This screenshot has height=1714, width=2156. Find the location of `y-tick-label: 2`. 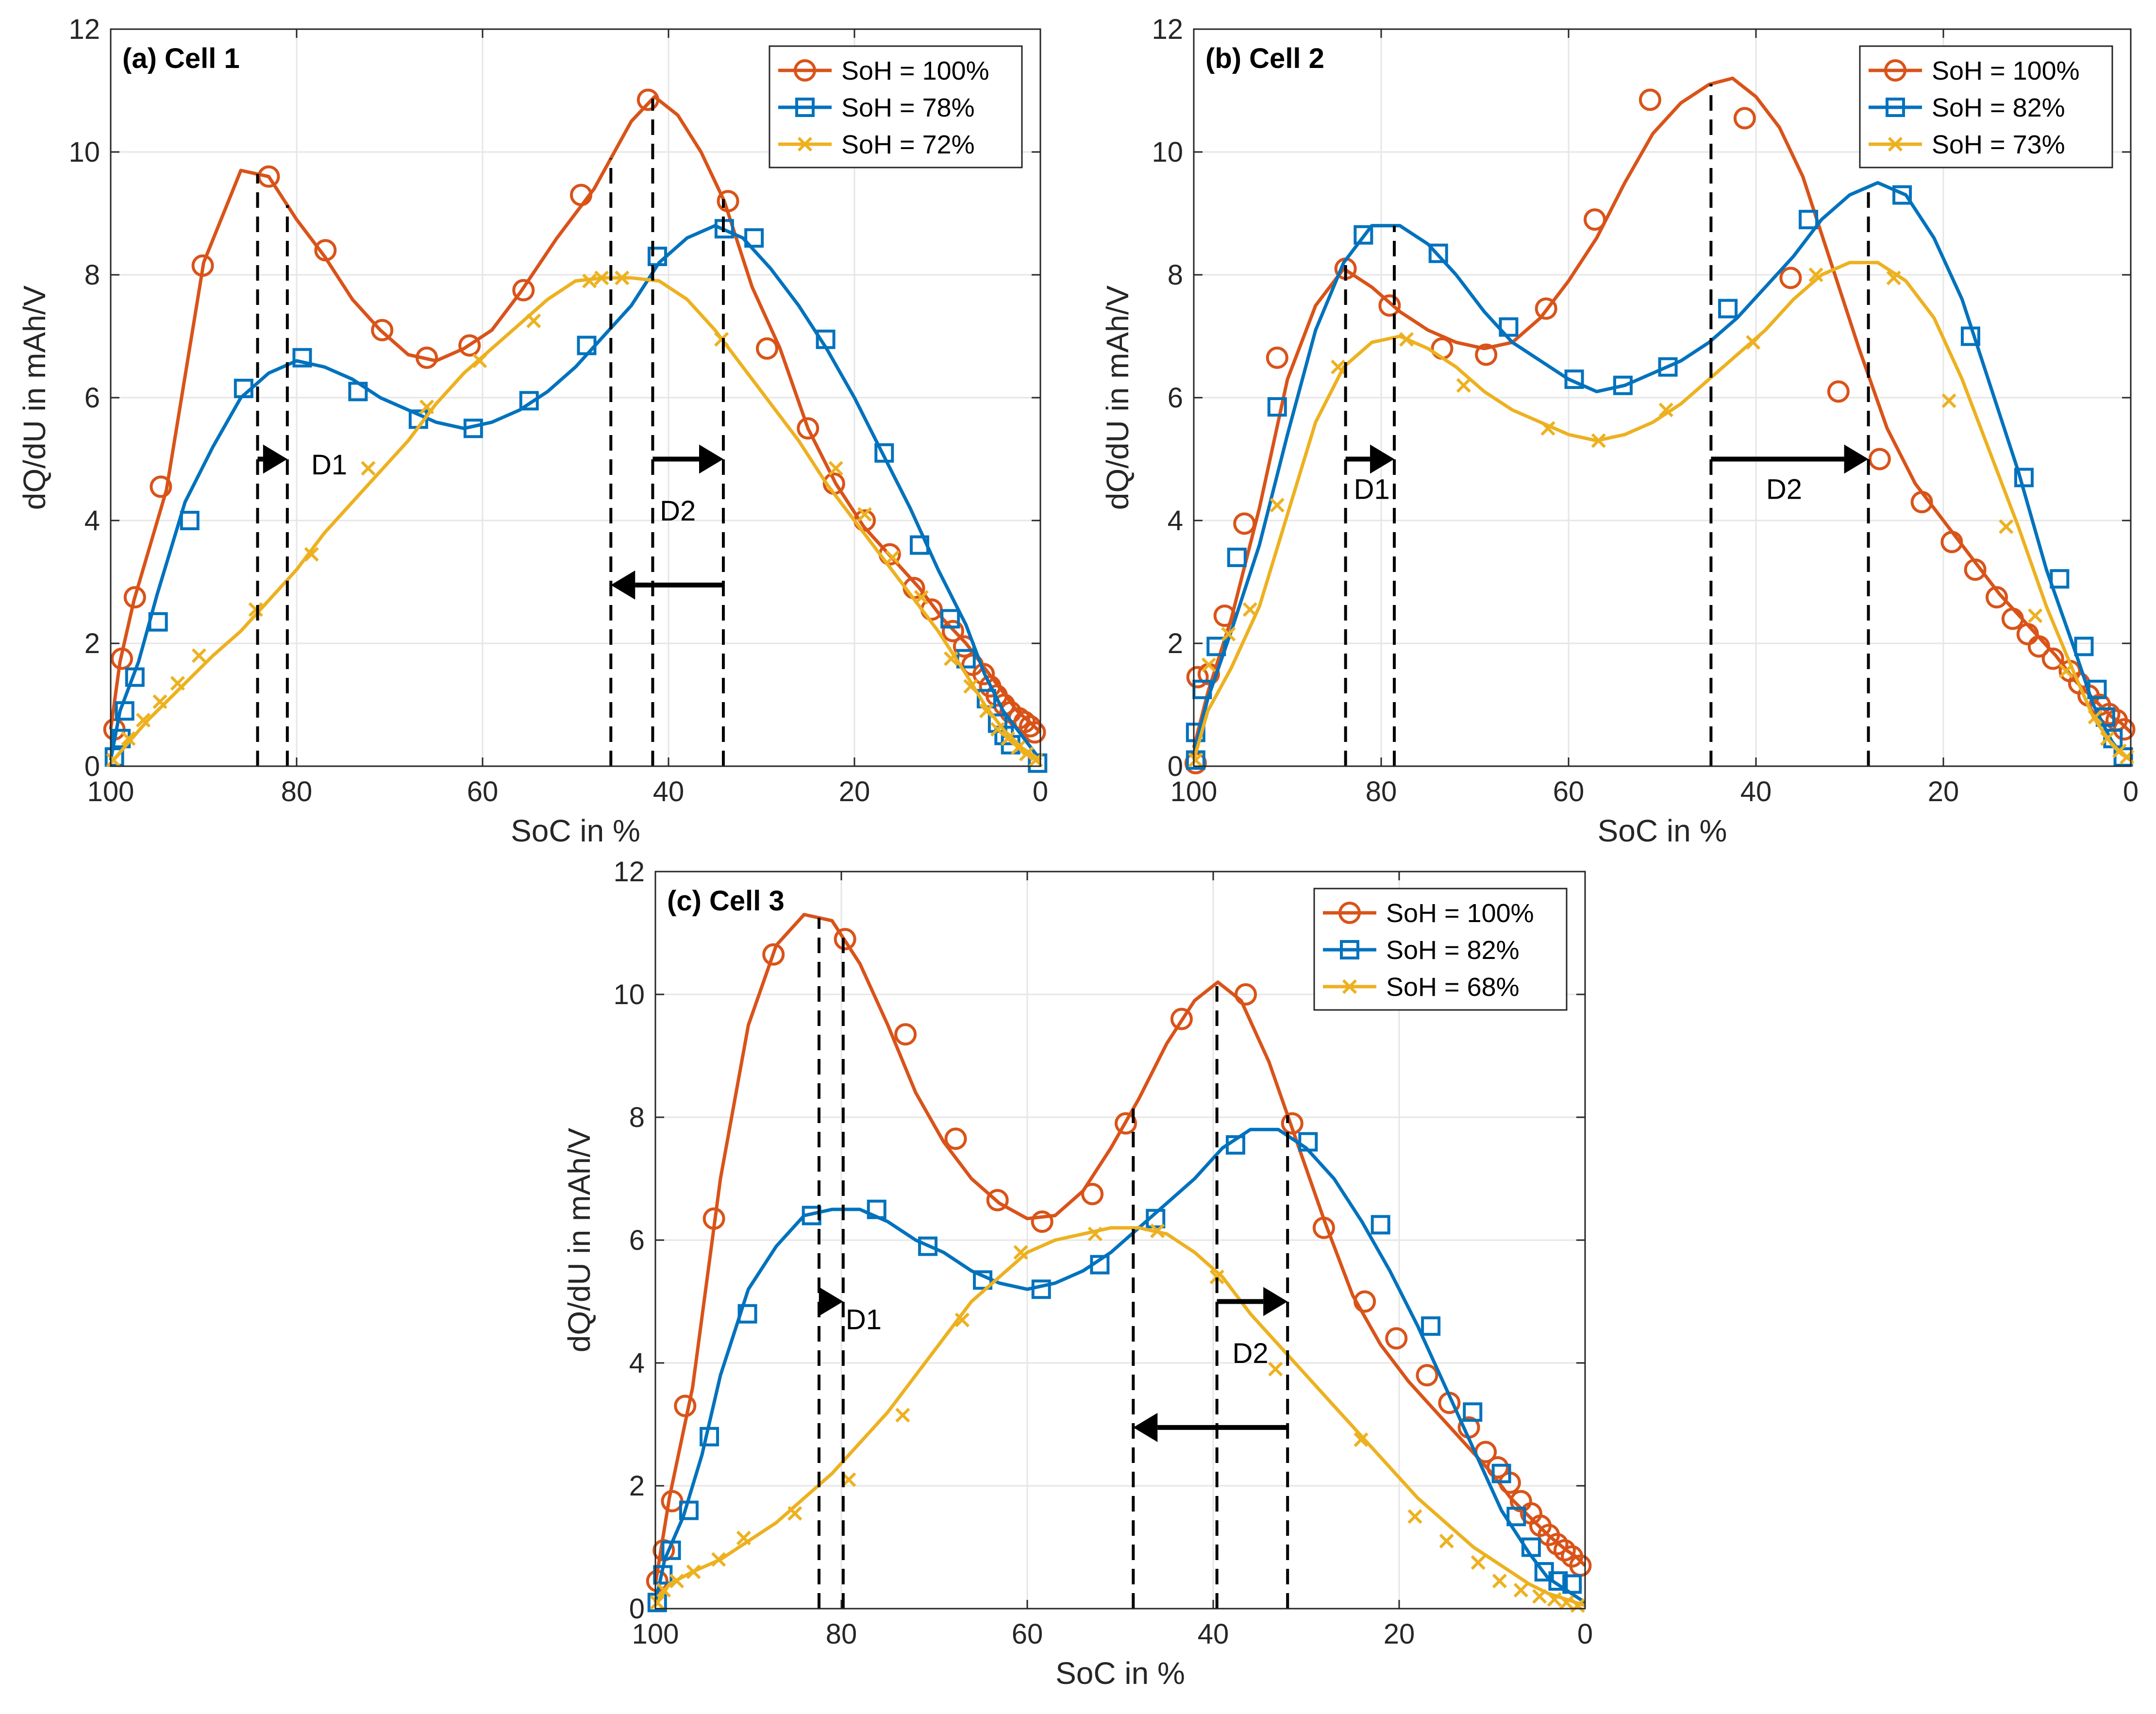

y-tick-label: 2 is located at coordinates (637, 1486).